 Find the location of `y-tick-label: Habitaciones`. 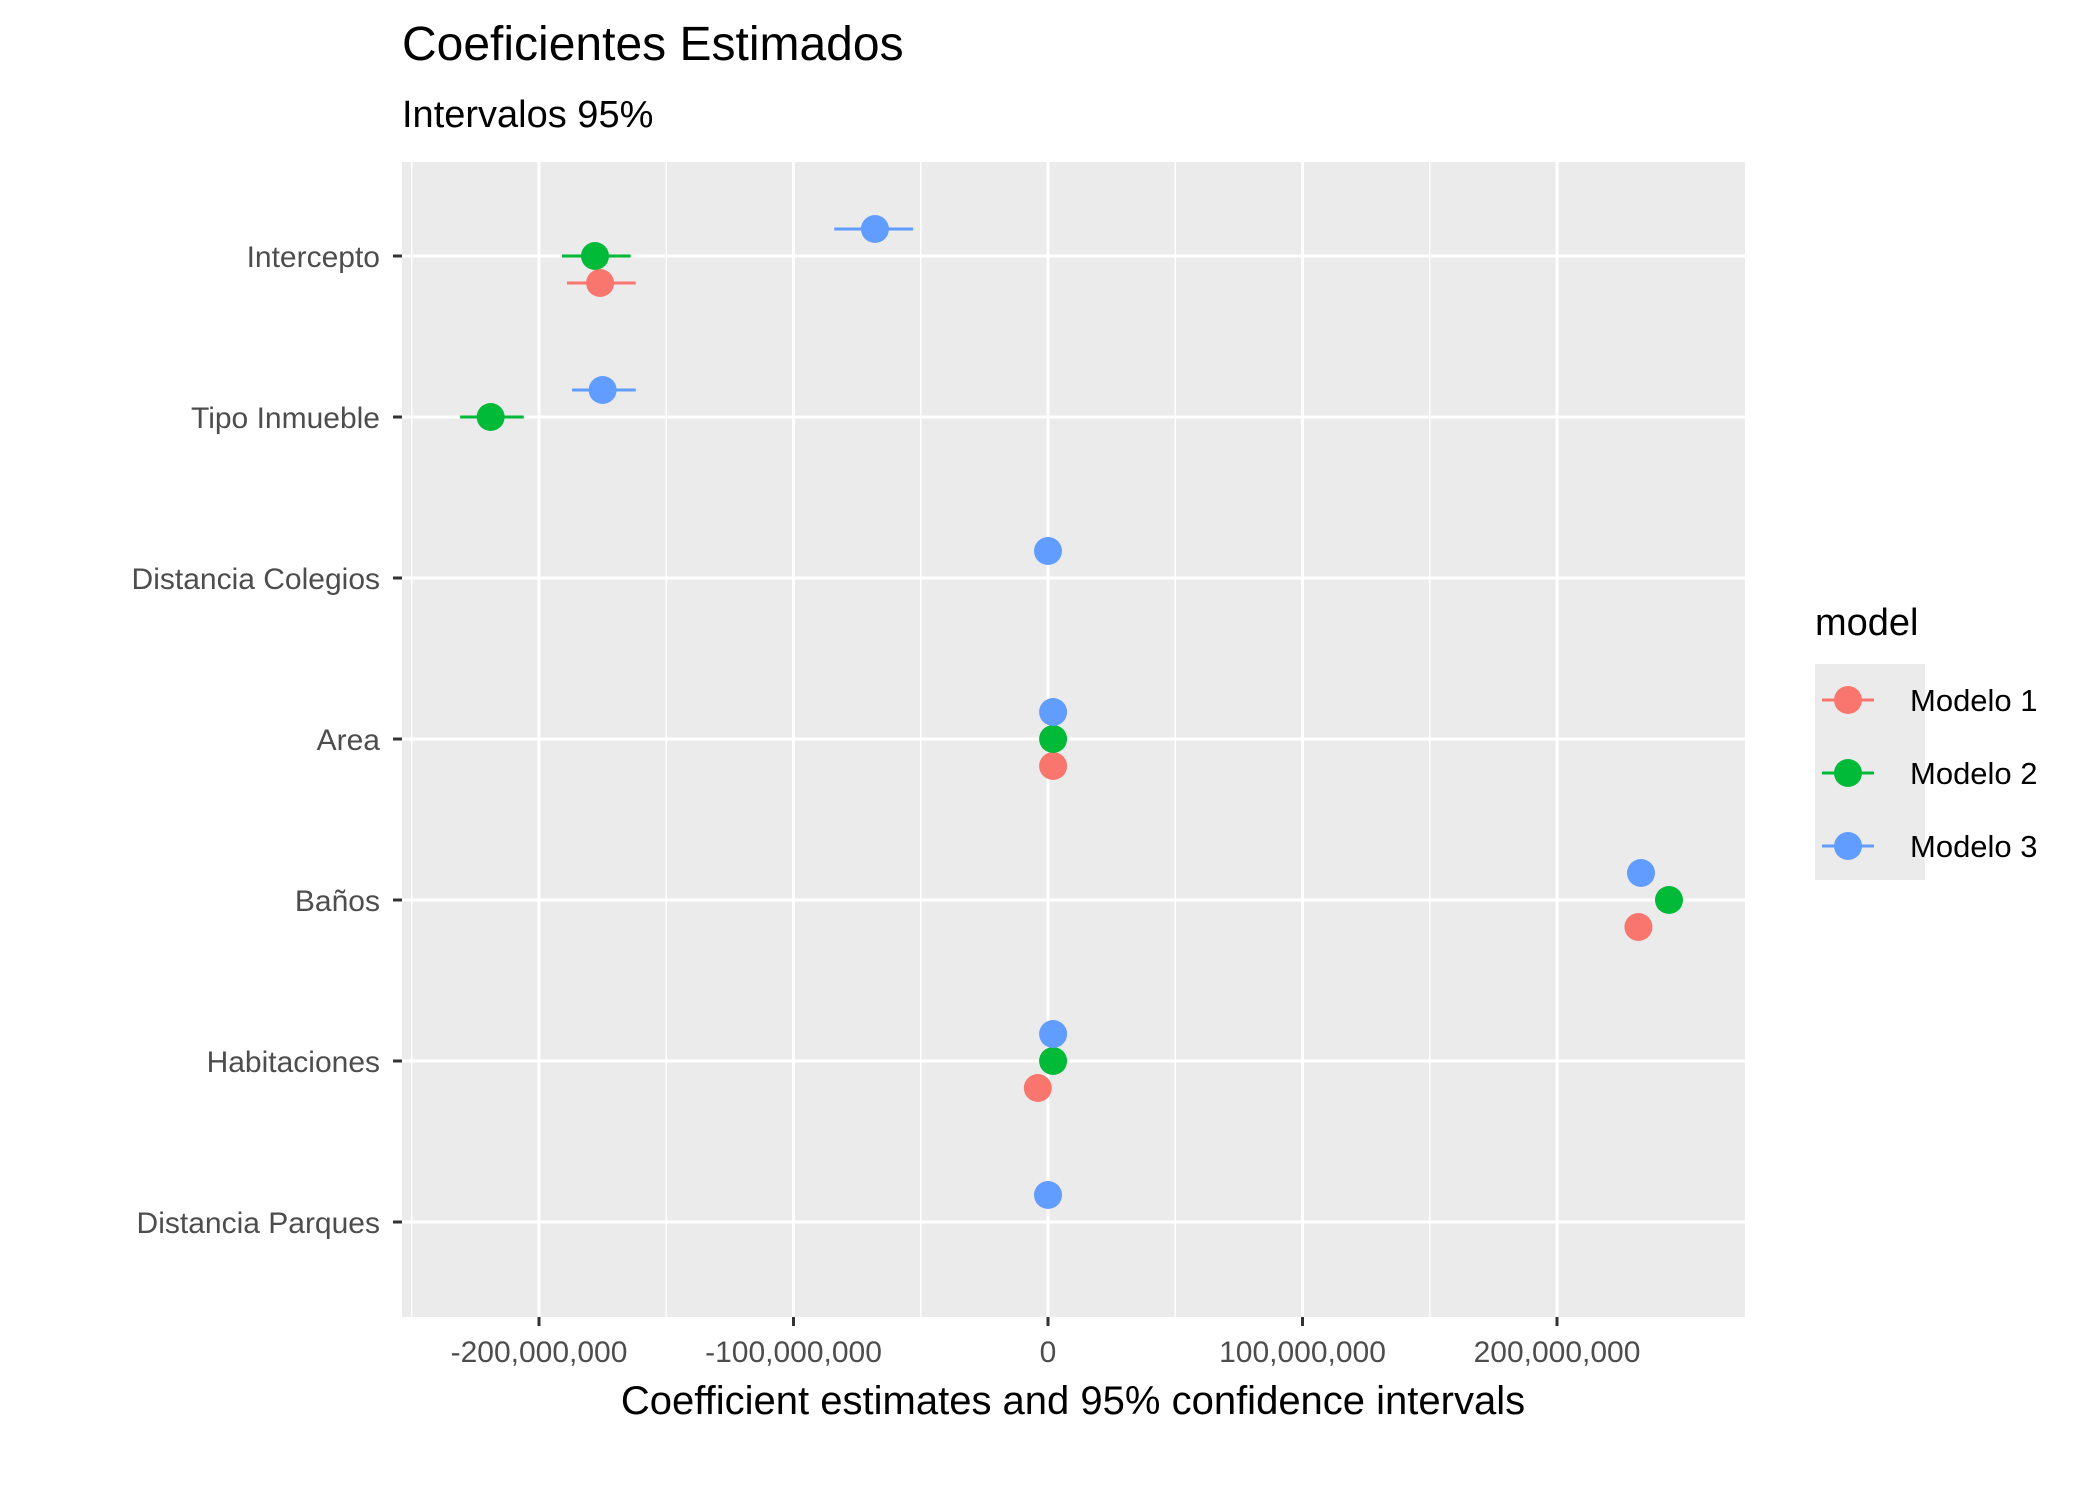

y-tick-label: Habitaciones is located at coordinates (293, 1062).